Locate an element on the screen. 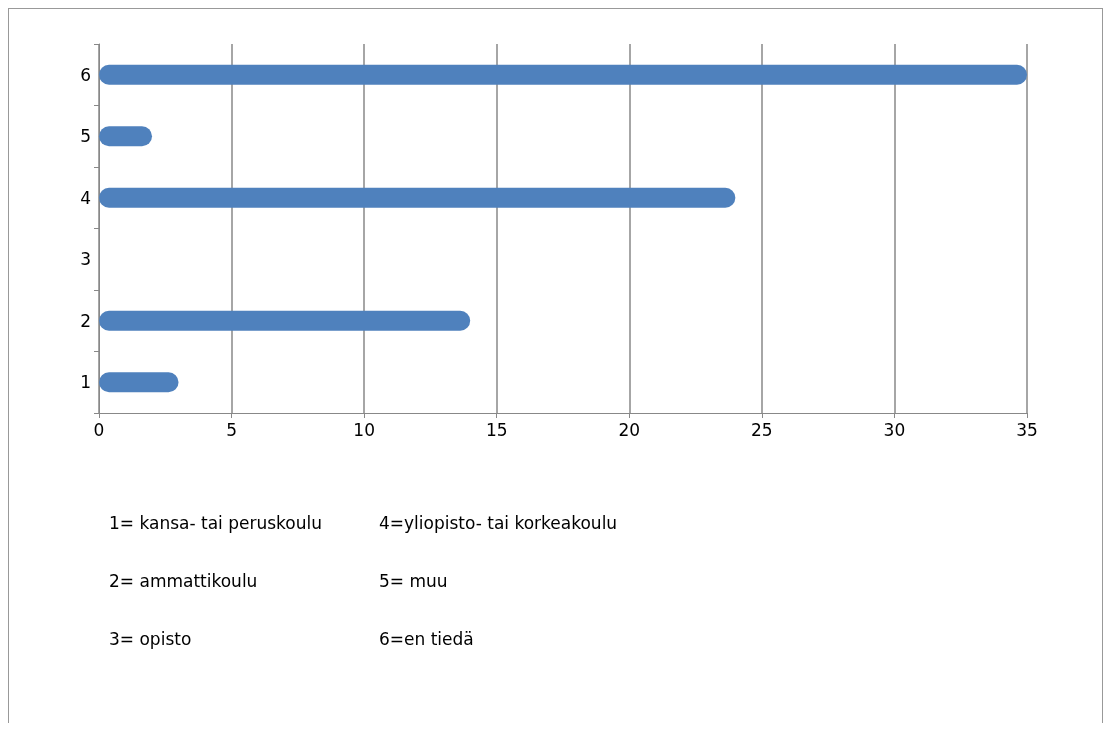  x-tick-label: 20 is located at coordinates (629, 429).